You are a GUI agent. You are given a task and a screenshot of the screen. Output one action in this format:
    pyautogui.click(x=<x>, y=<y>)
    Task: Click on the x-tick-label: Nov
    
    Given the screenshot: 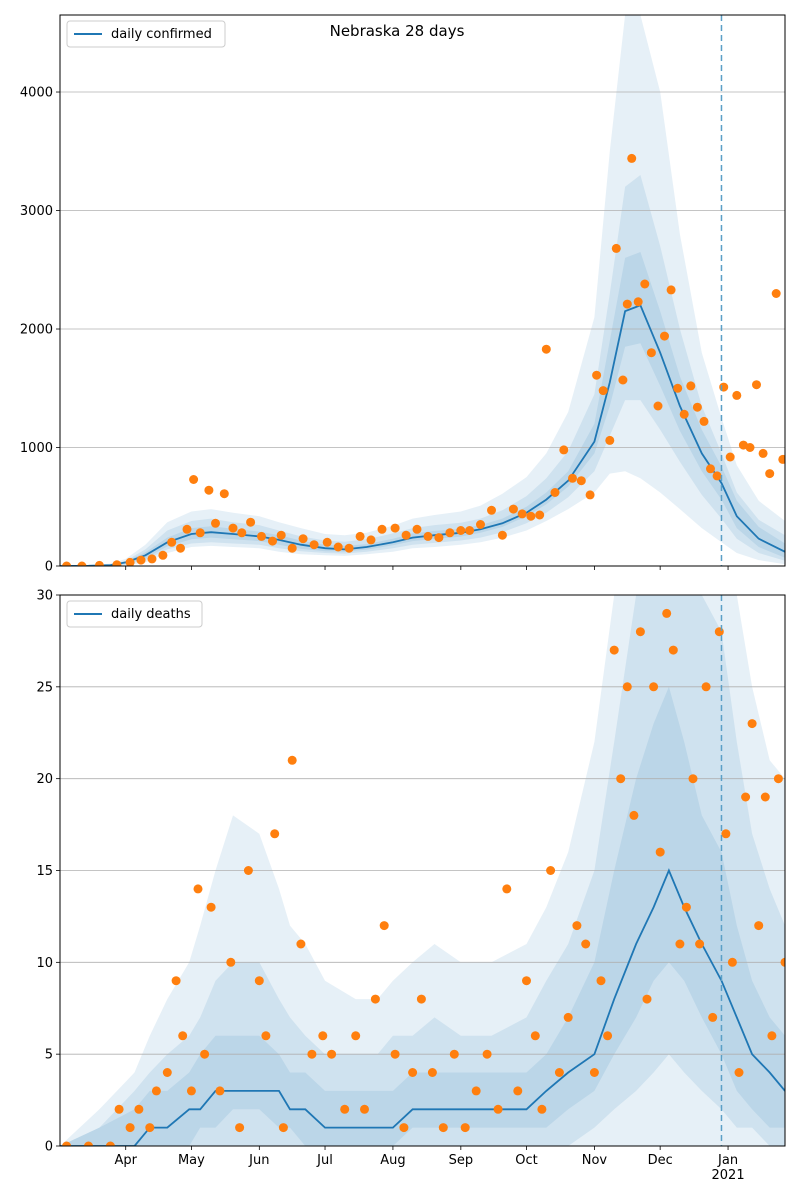 What is the action you would take?
    pyautogui.click(x=595, y=1160)
    